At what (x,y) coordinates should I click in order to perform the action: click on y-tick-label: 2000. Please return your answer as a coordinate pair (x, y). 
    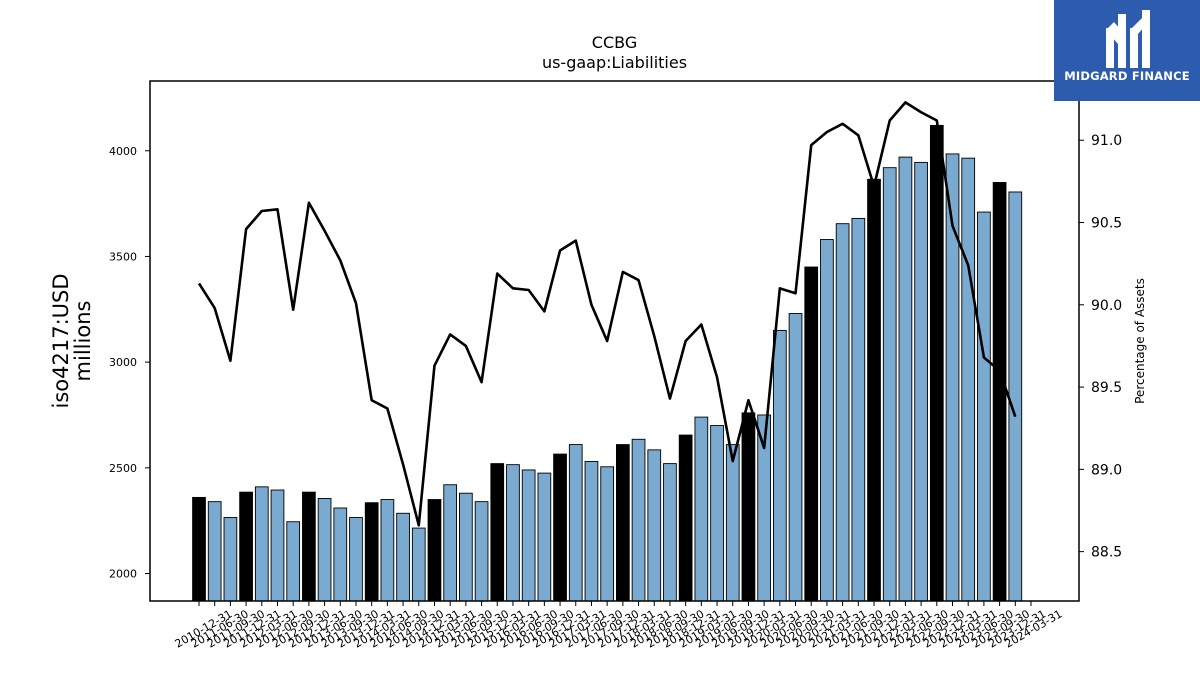
    Looking at the image, I should click on (123, 574).